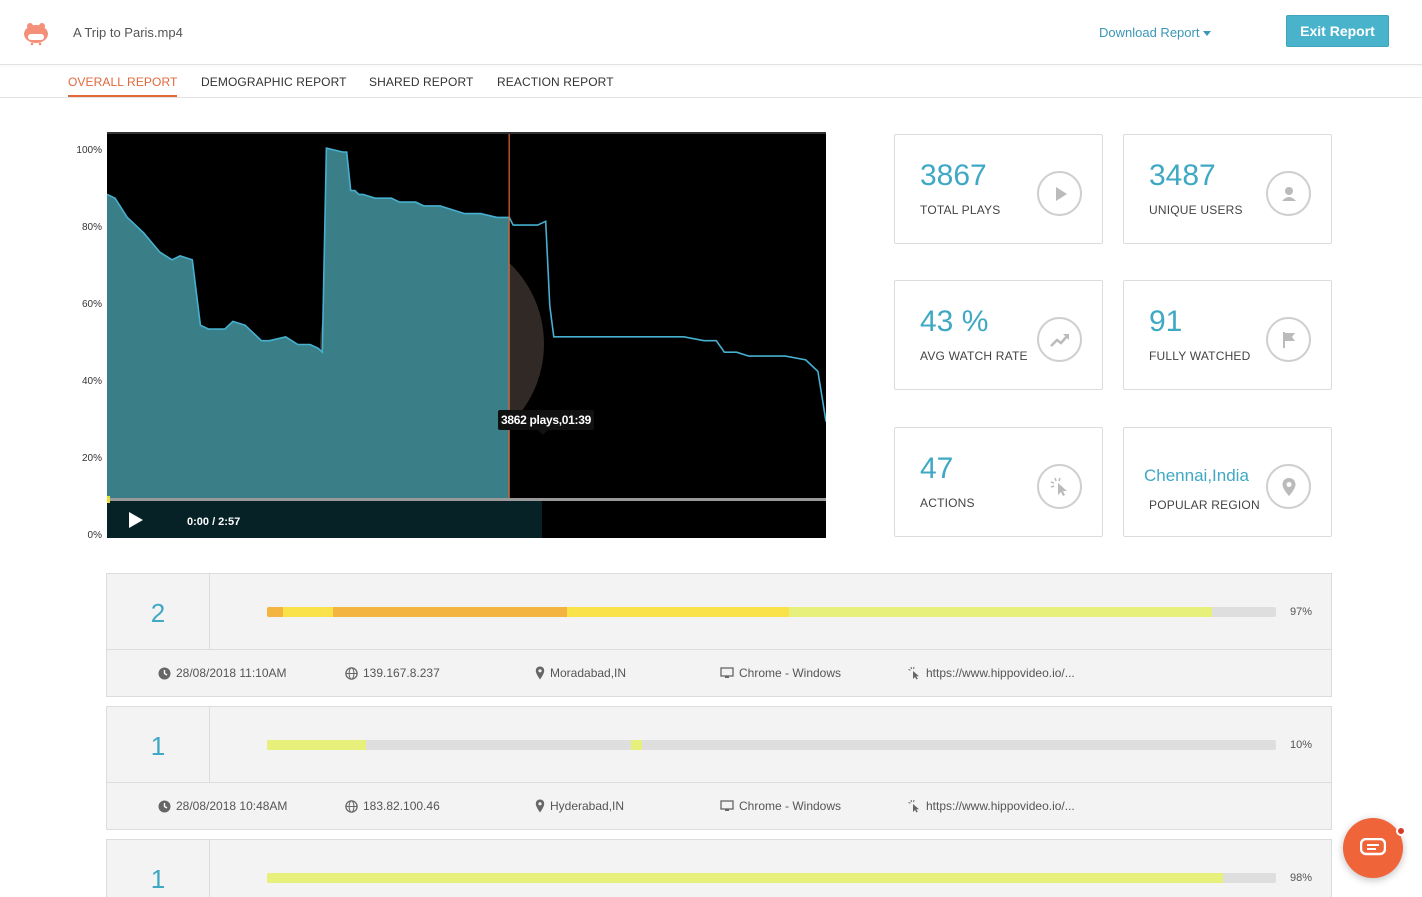 The image size is (1422, 897). I want to click on stat-value: 43 %, so click(954, 321).